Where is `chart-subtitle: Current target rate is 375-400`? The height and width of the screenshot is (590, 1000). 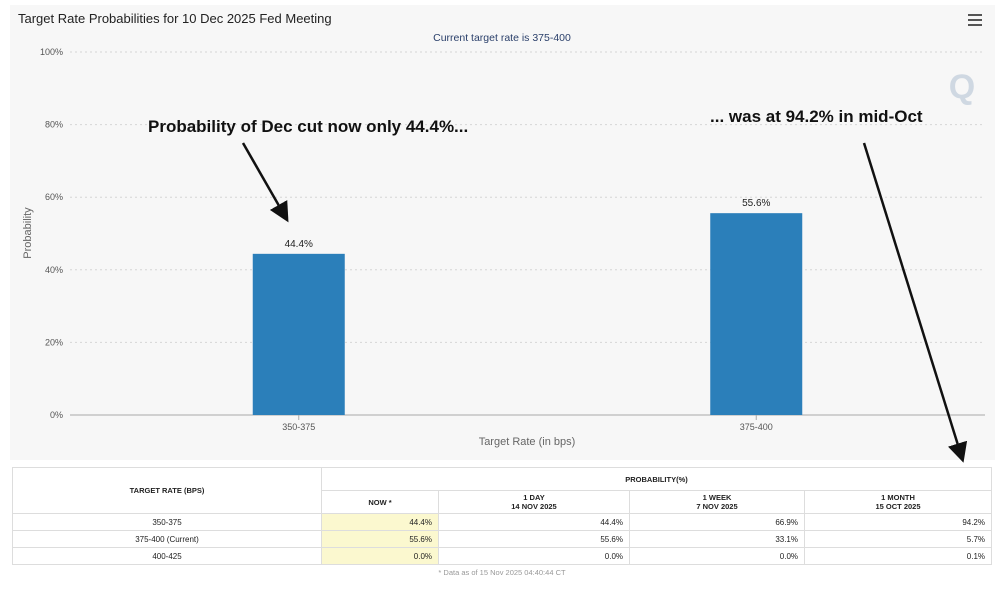
chart-subtitle: Current target rate is 375-400 is located at coordinates (502, 38).